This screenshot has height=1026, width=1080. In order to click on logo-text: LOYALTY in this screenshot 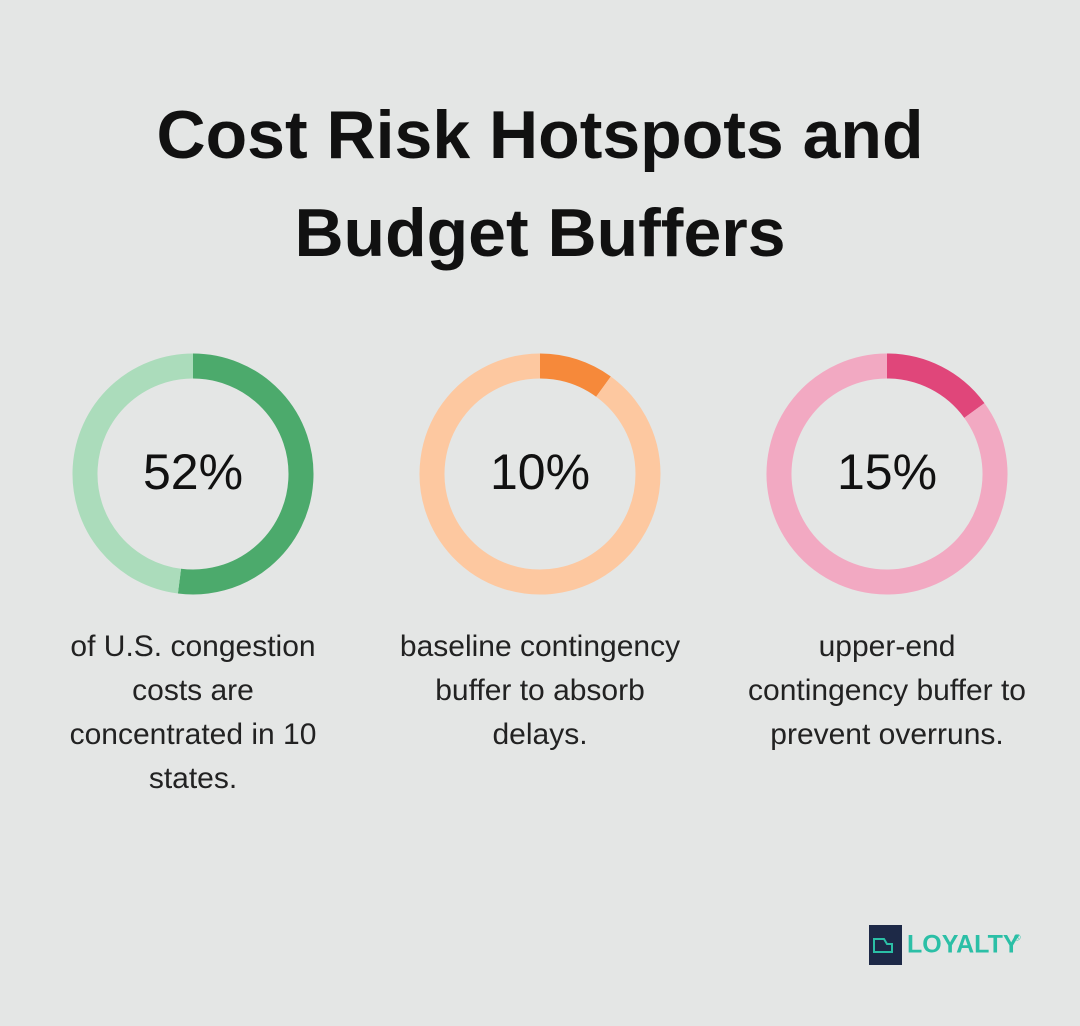, I will do `click(963, 945)`.